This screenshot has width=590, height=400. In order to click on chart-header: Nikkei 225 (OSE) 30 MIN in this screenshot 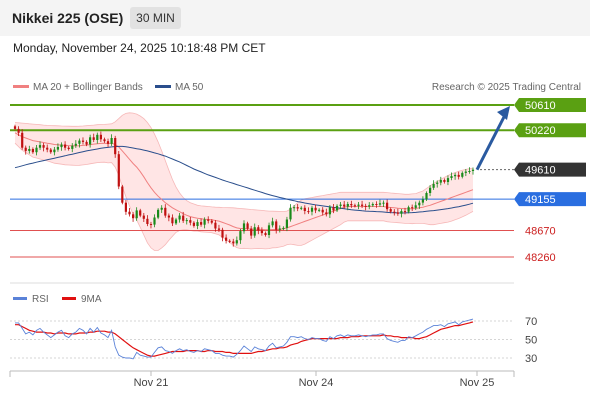, I will do `click(295, 18)`.